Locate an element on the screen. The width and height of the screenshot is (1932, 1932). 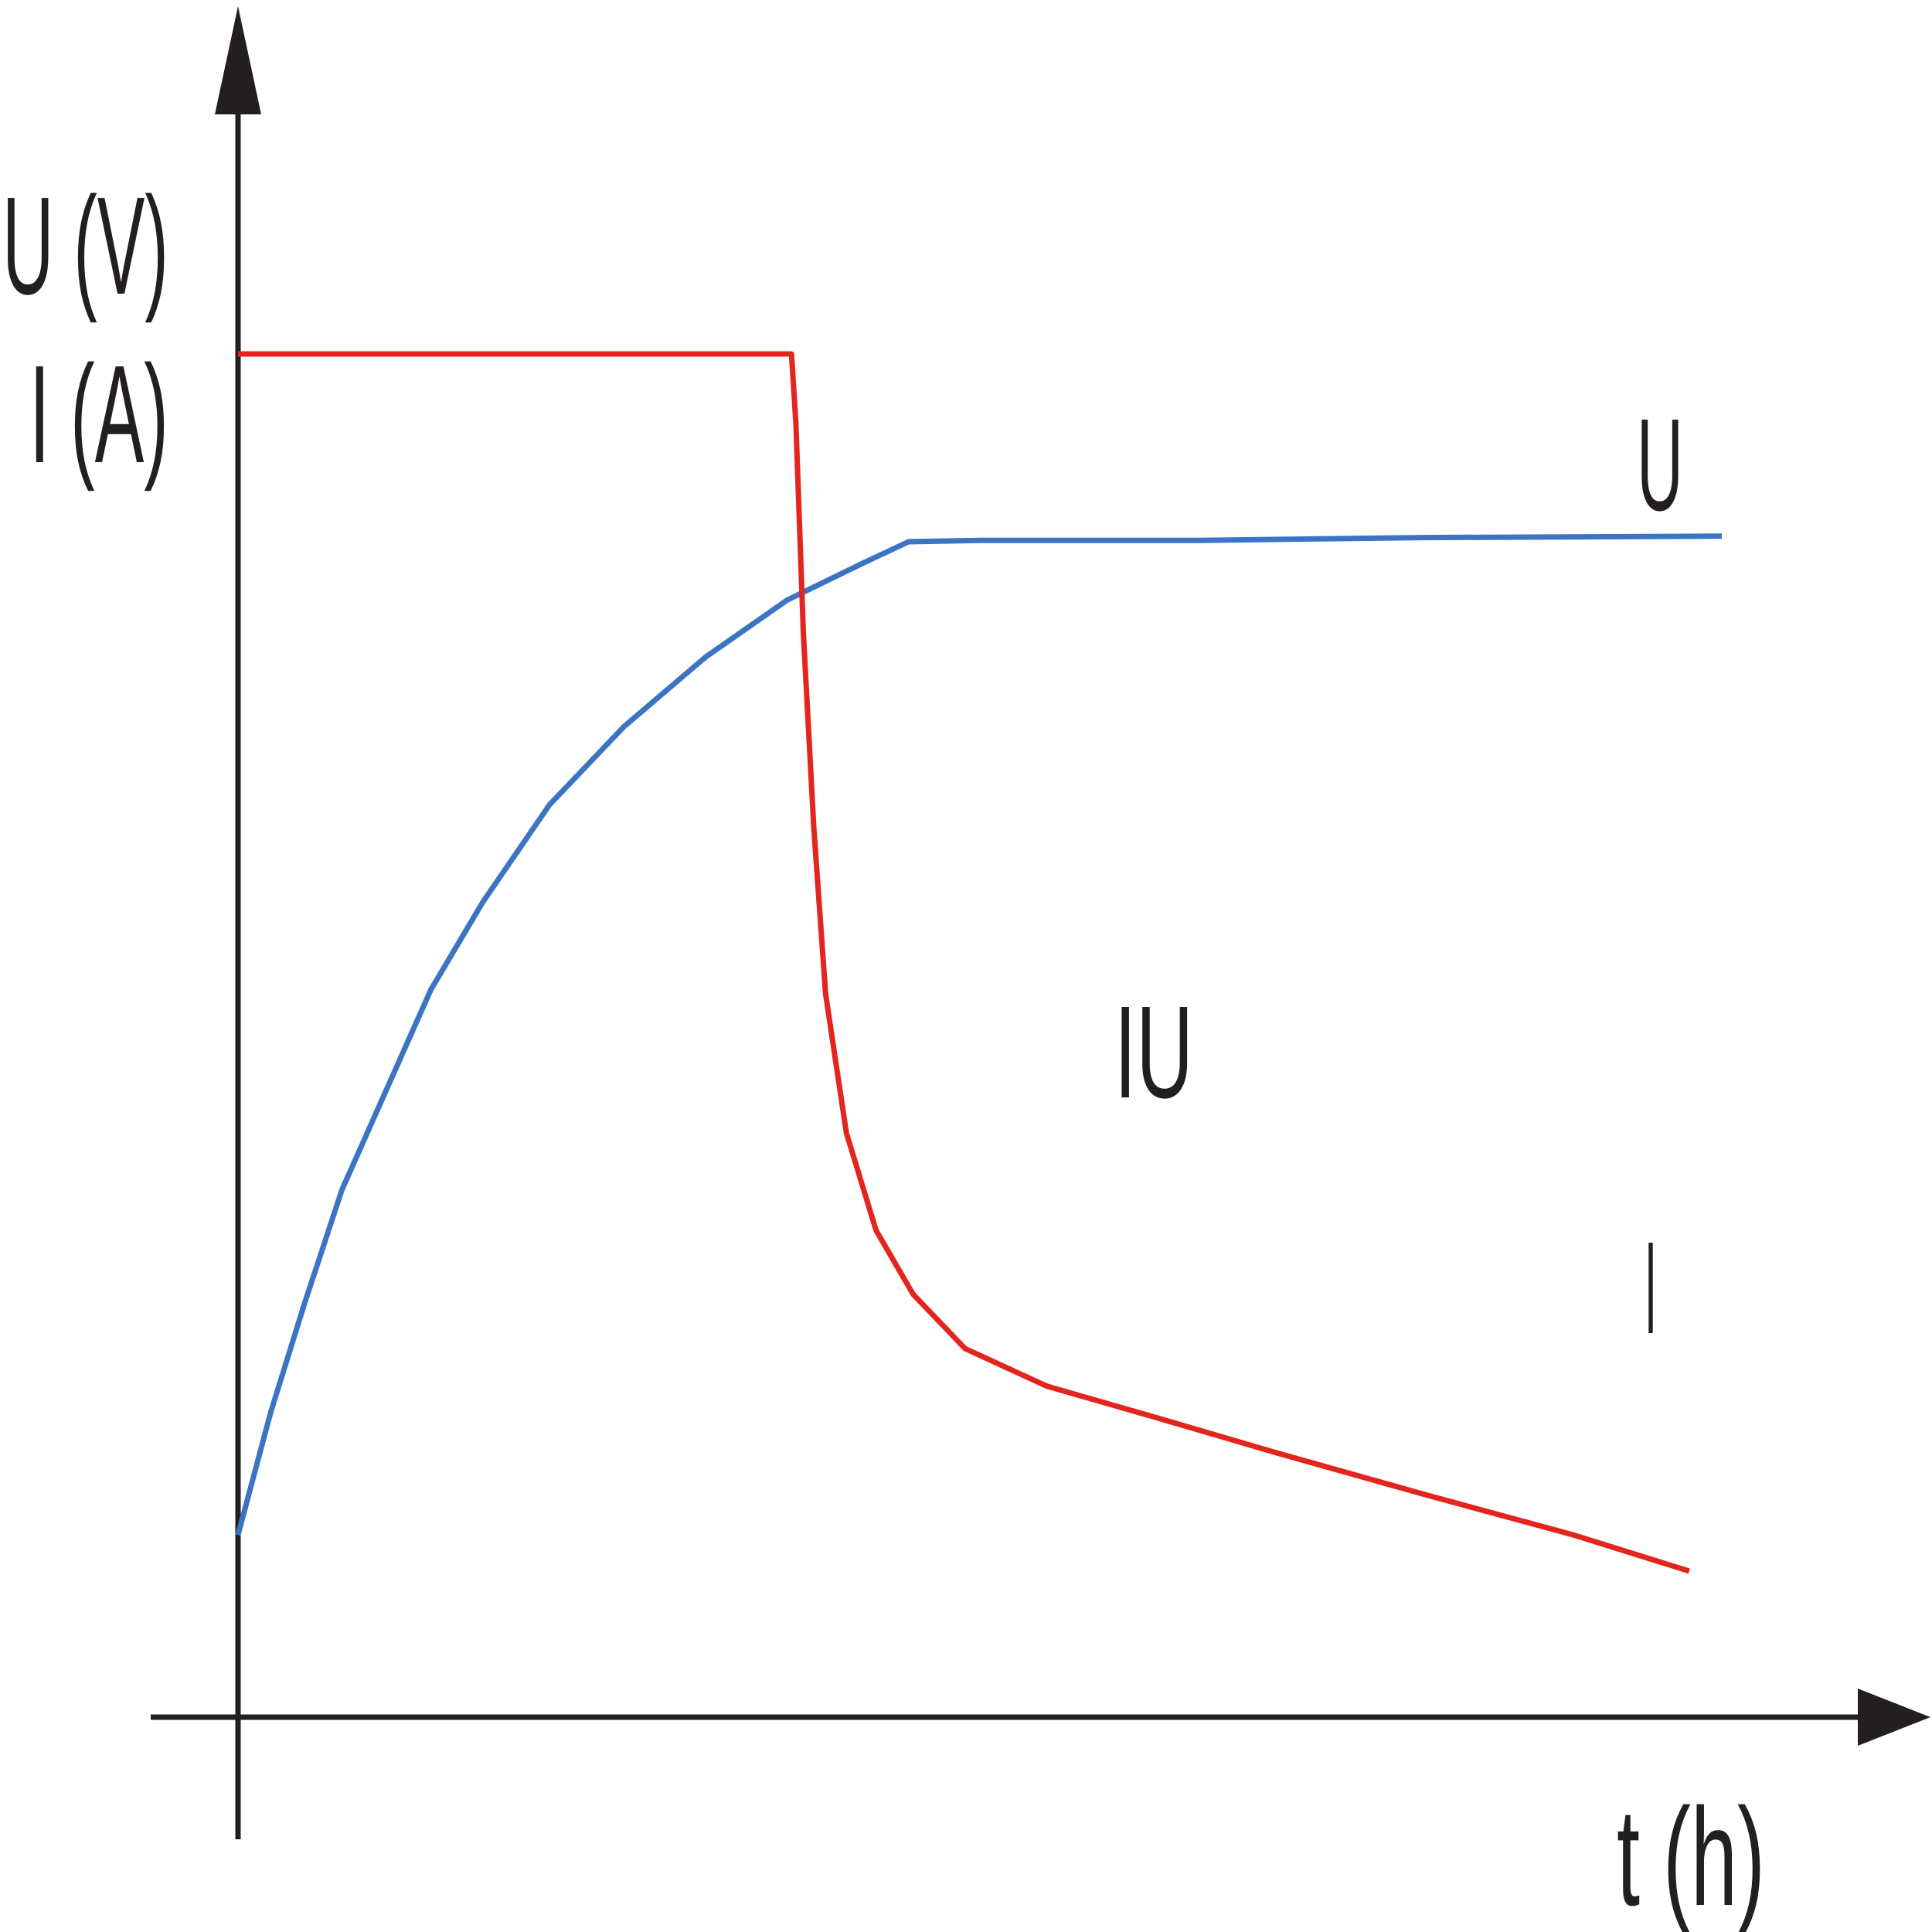
x-axis-label: t (h) is located at coordinates (1691, 1856).